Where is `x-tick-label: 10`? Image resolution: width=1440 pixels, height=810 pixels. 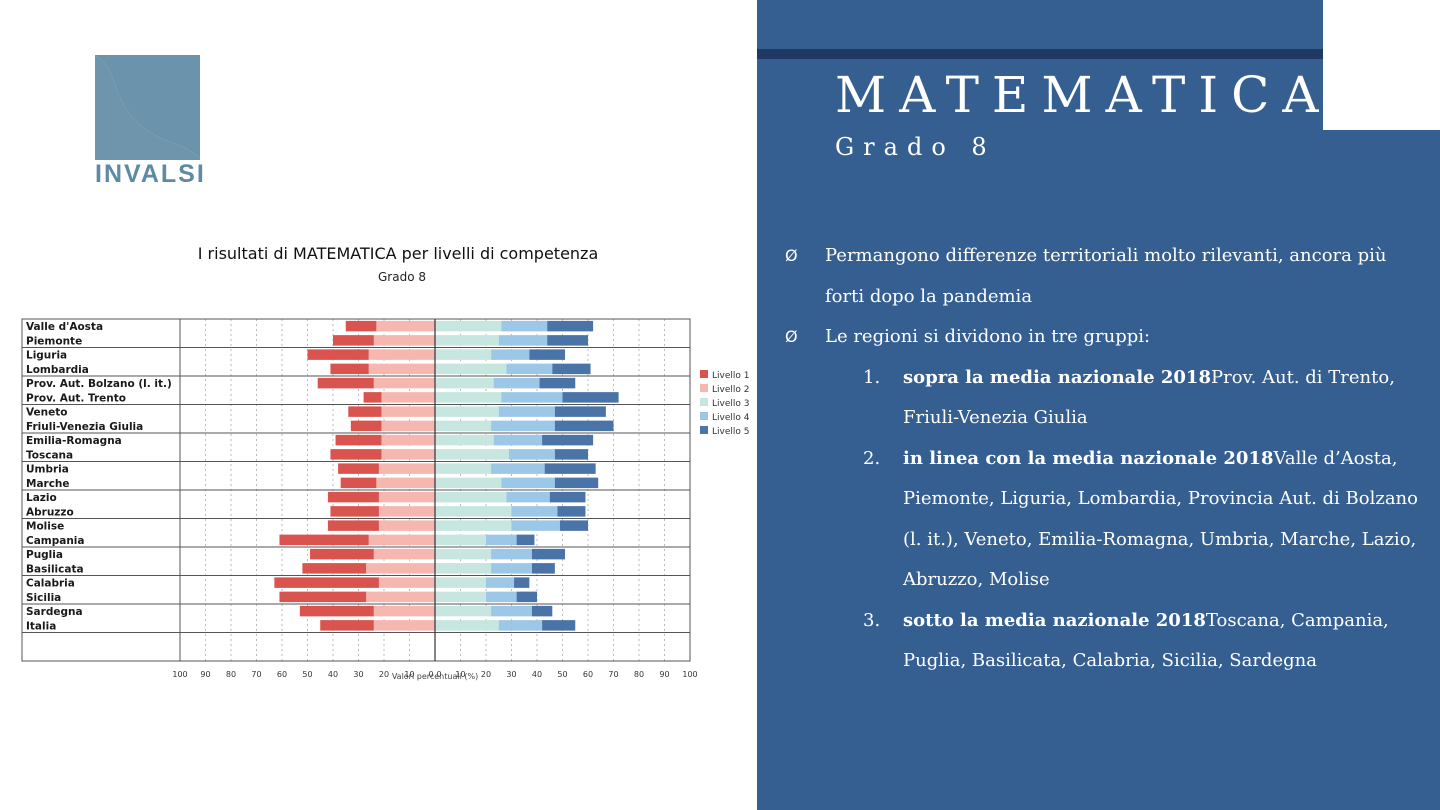 x-tick-label: 10 is located at coordinates (460, 674).